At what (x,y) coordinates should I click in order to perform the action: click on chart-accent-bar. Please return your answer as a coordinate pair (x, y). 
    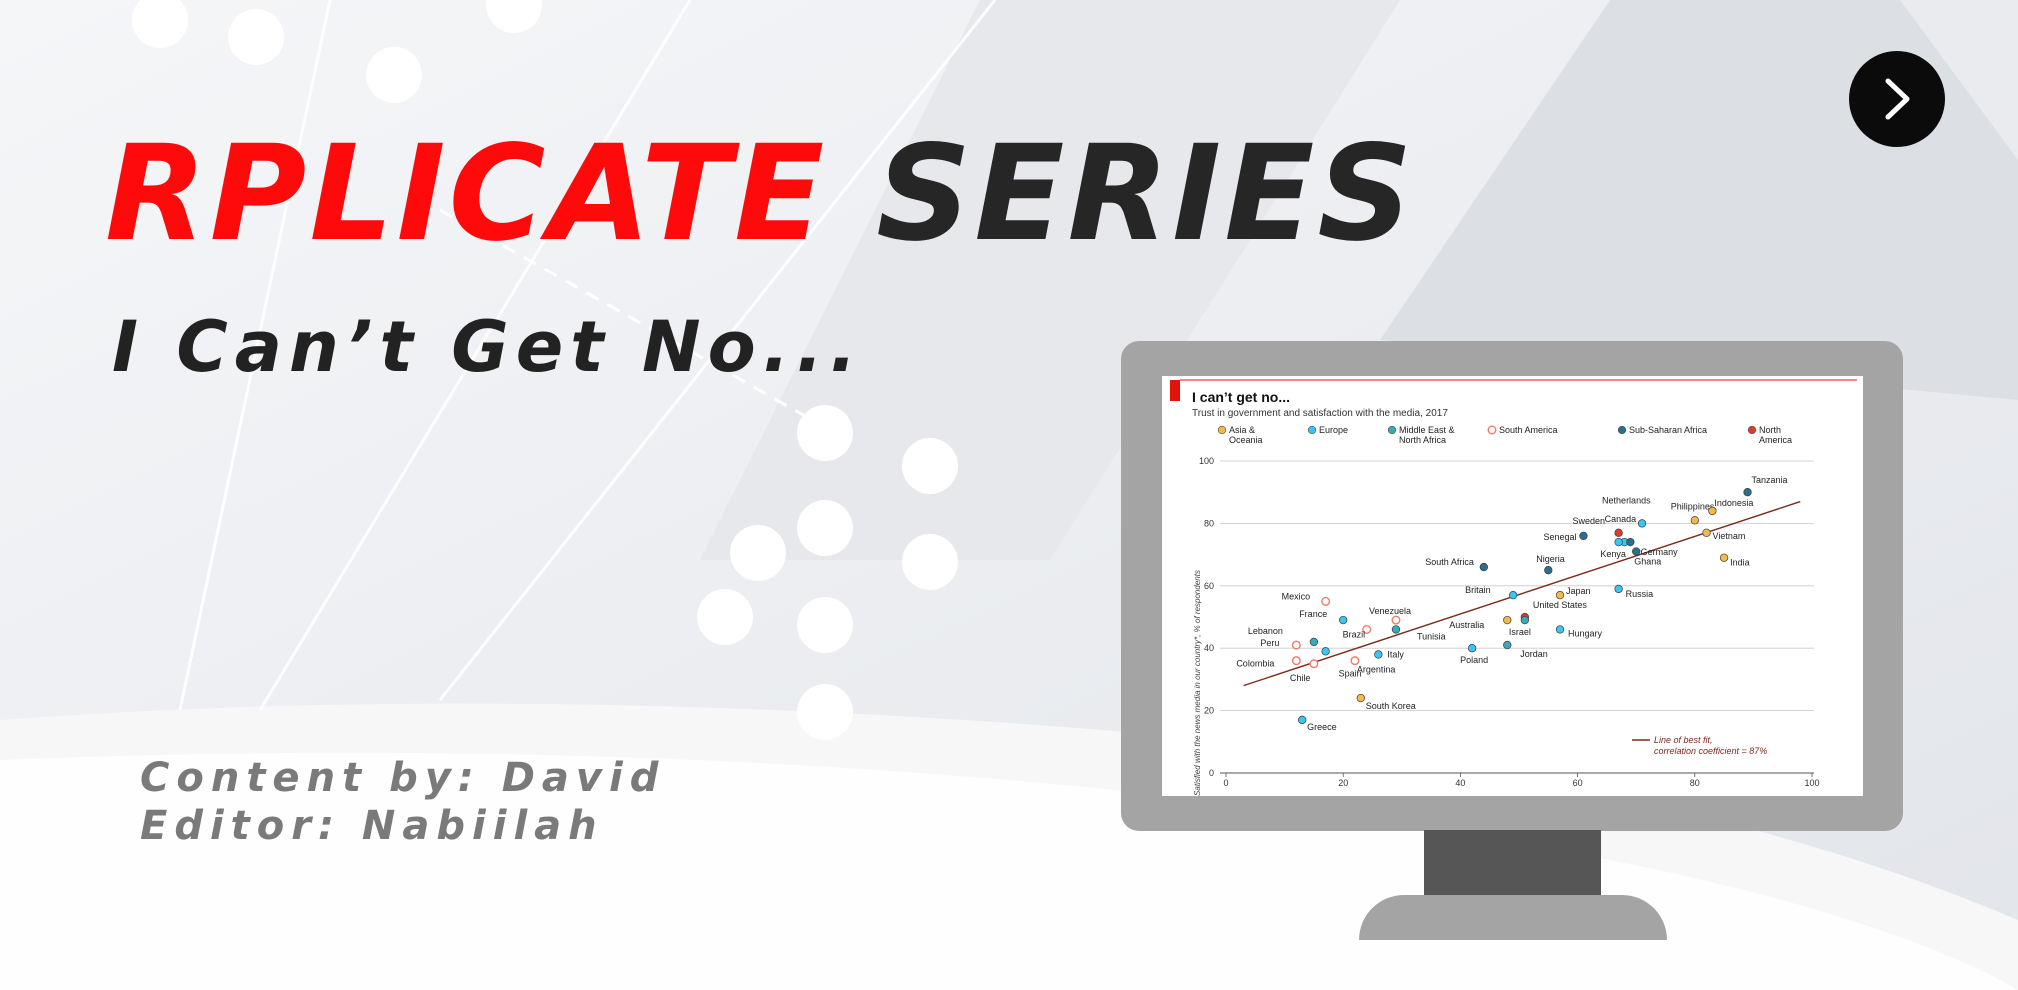
    Looking at the image, I should click on (1175, 390).